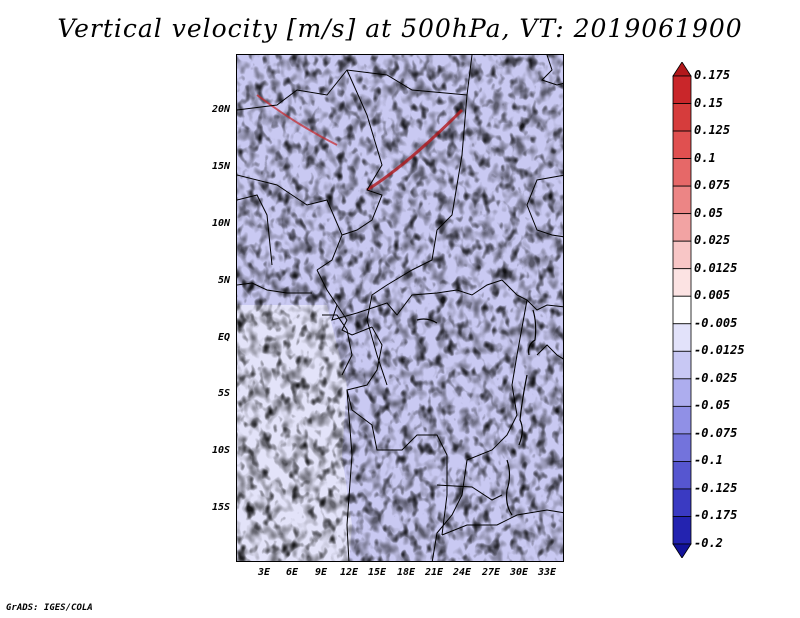 Image resolution: width=800 pixels, height=618 pixels. Describe the element at coordinates (519, 572) in the screenshot. I see `lon-label-30e: 30E` at that location.